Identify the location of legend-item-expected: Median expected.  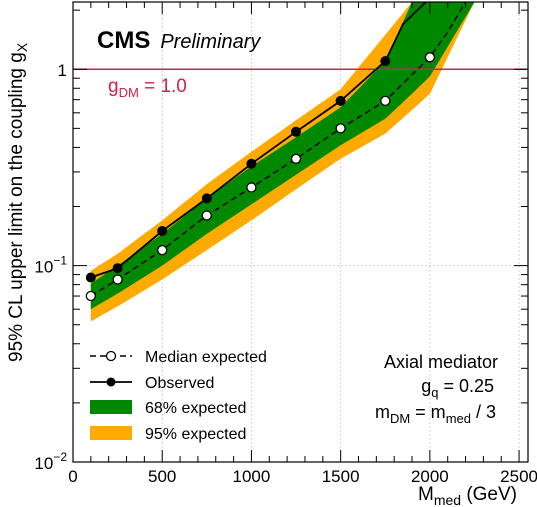
(178, 357).